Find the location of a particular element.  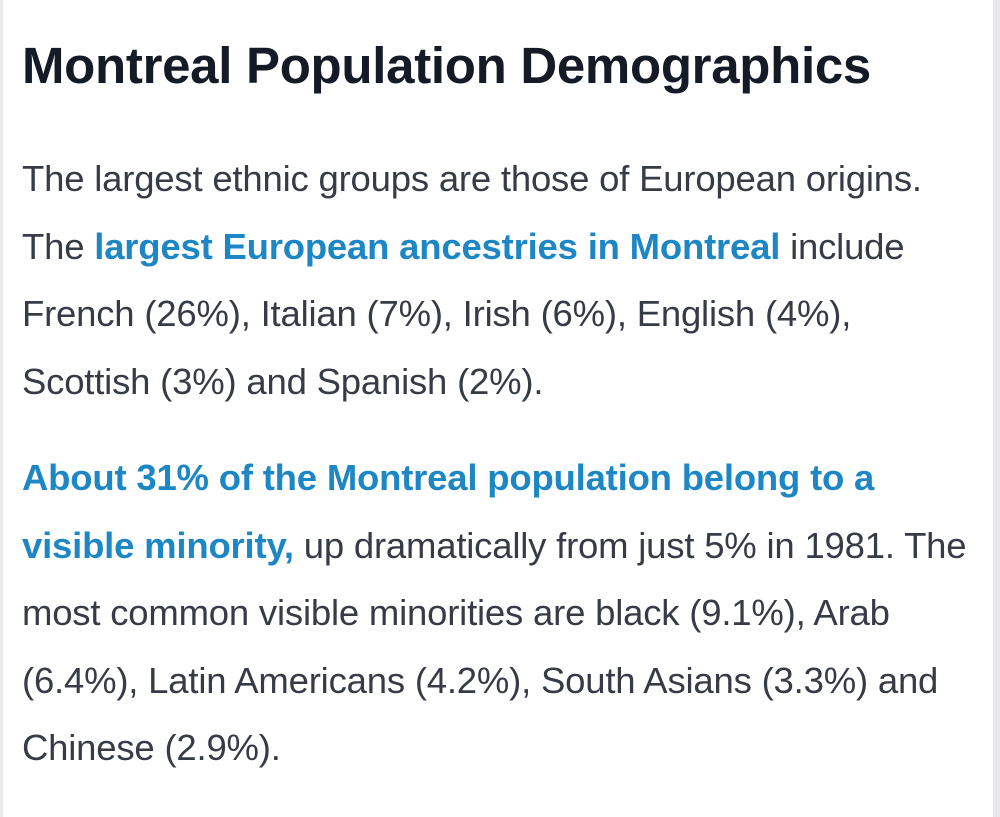

left-border is located at coordinates (1, 408).